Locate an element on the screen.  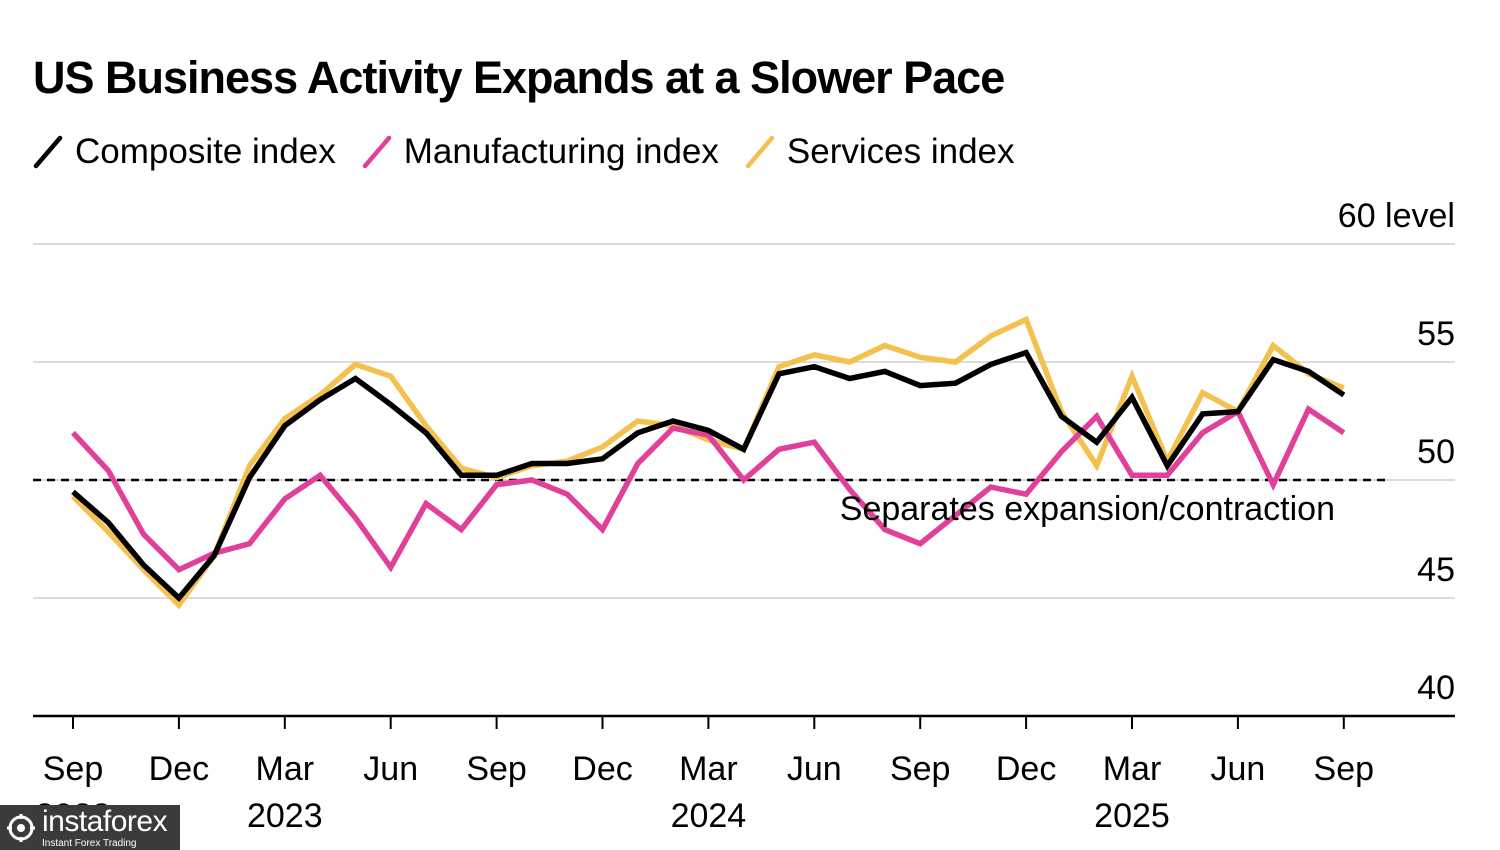
legend-swatch-manufacturing is located at coordinates (376, 152).